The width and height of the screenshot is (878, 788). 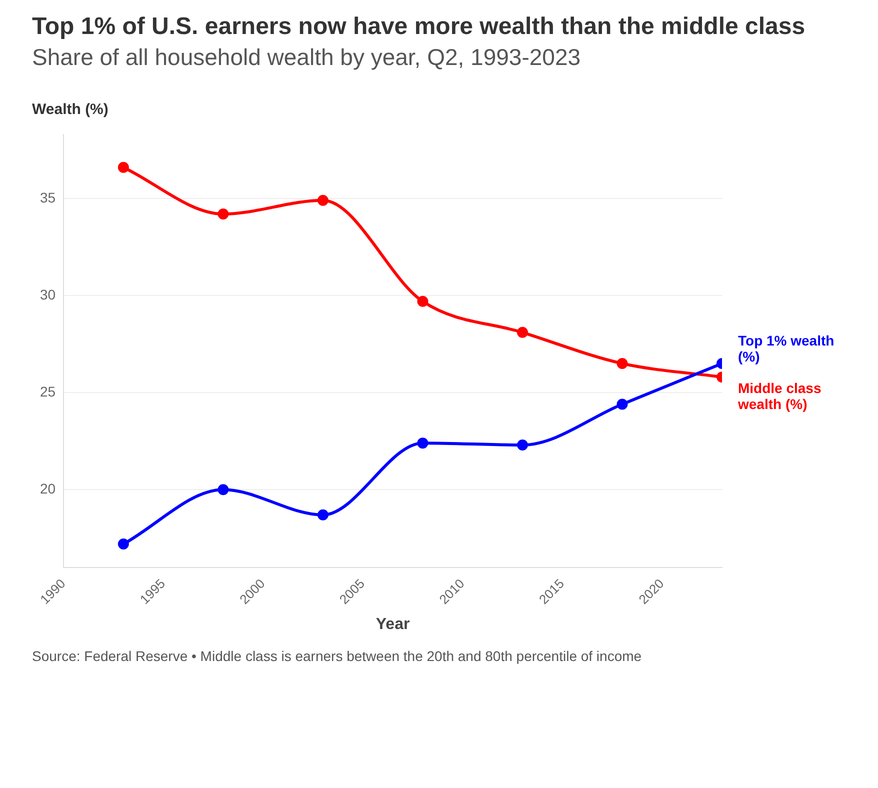 I want to click on chart-title: Top 1% of U.S. earners now have more wealth than the middle class, so click(x=419, y=27).